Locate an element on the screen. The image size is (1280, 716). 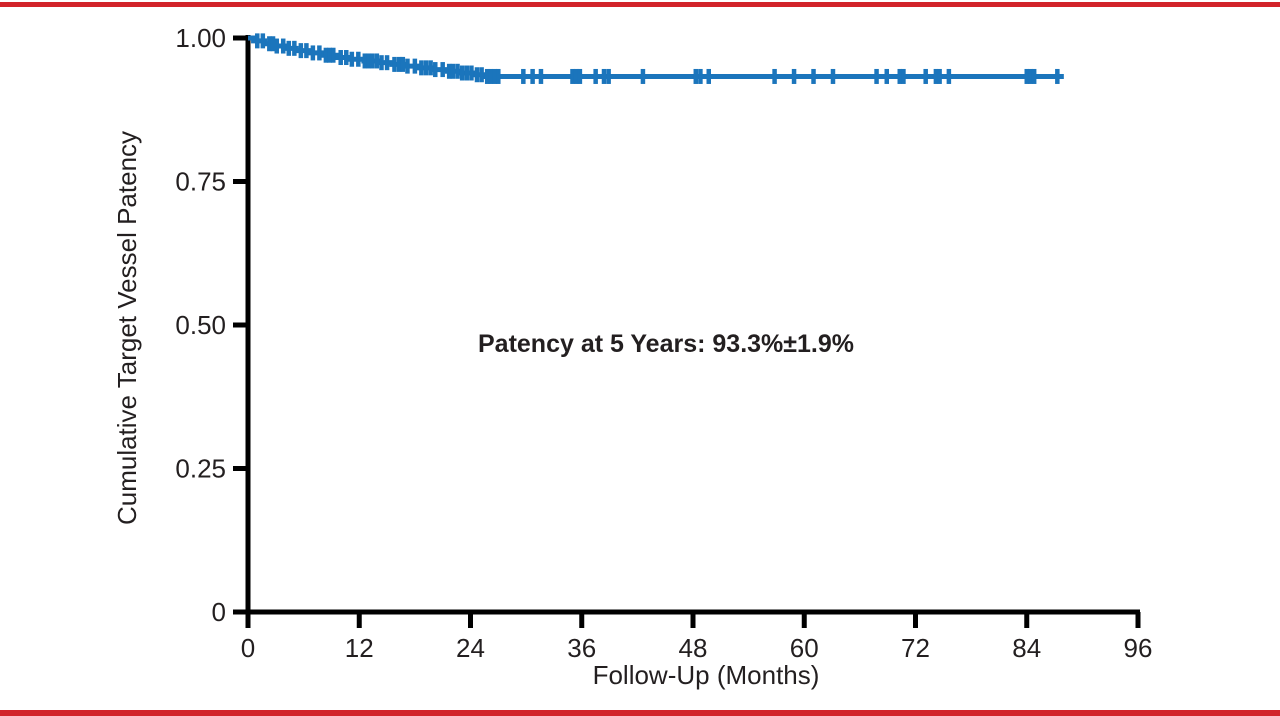
curve-layer is located at coordinates (656, 58).